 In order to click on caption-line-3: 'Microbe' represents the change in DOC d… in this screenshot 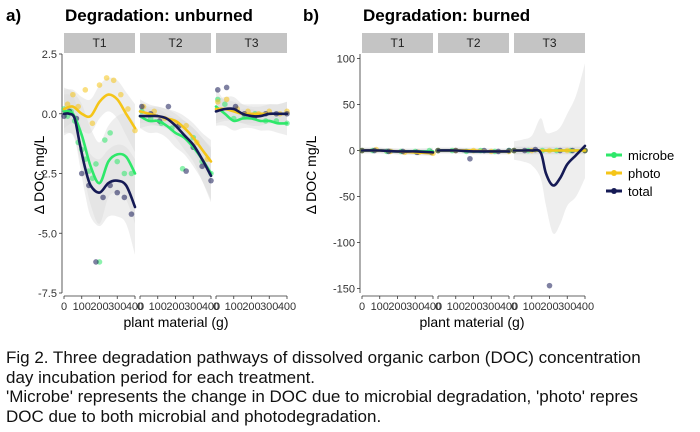, I will do `click(322, 396)`.